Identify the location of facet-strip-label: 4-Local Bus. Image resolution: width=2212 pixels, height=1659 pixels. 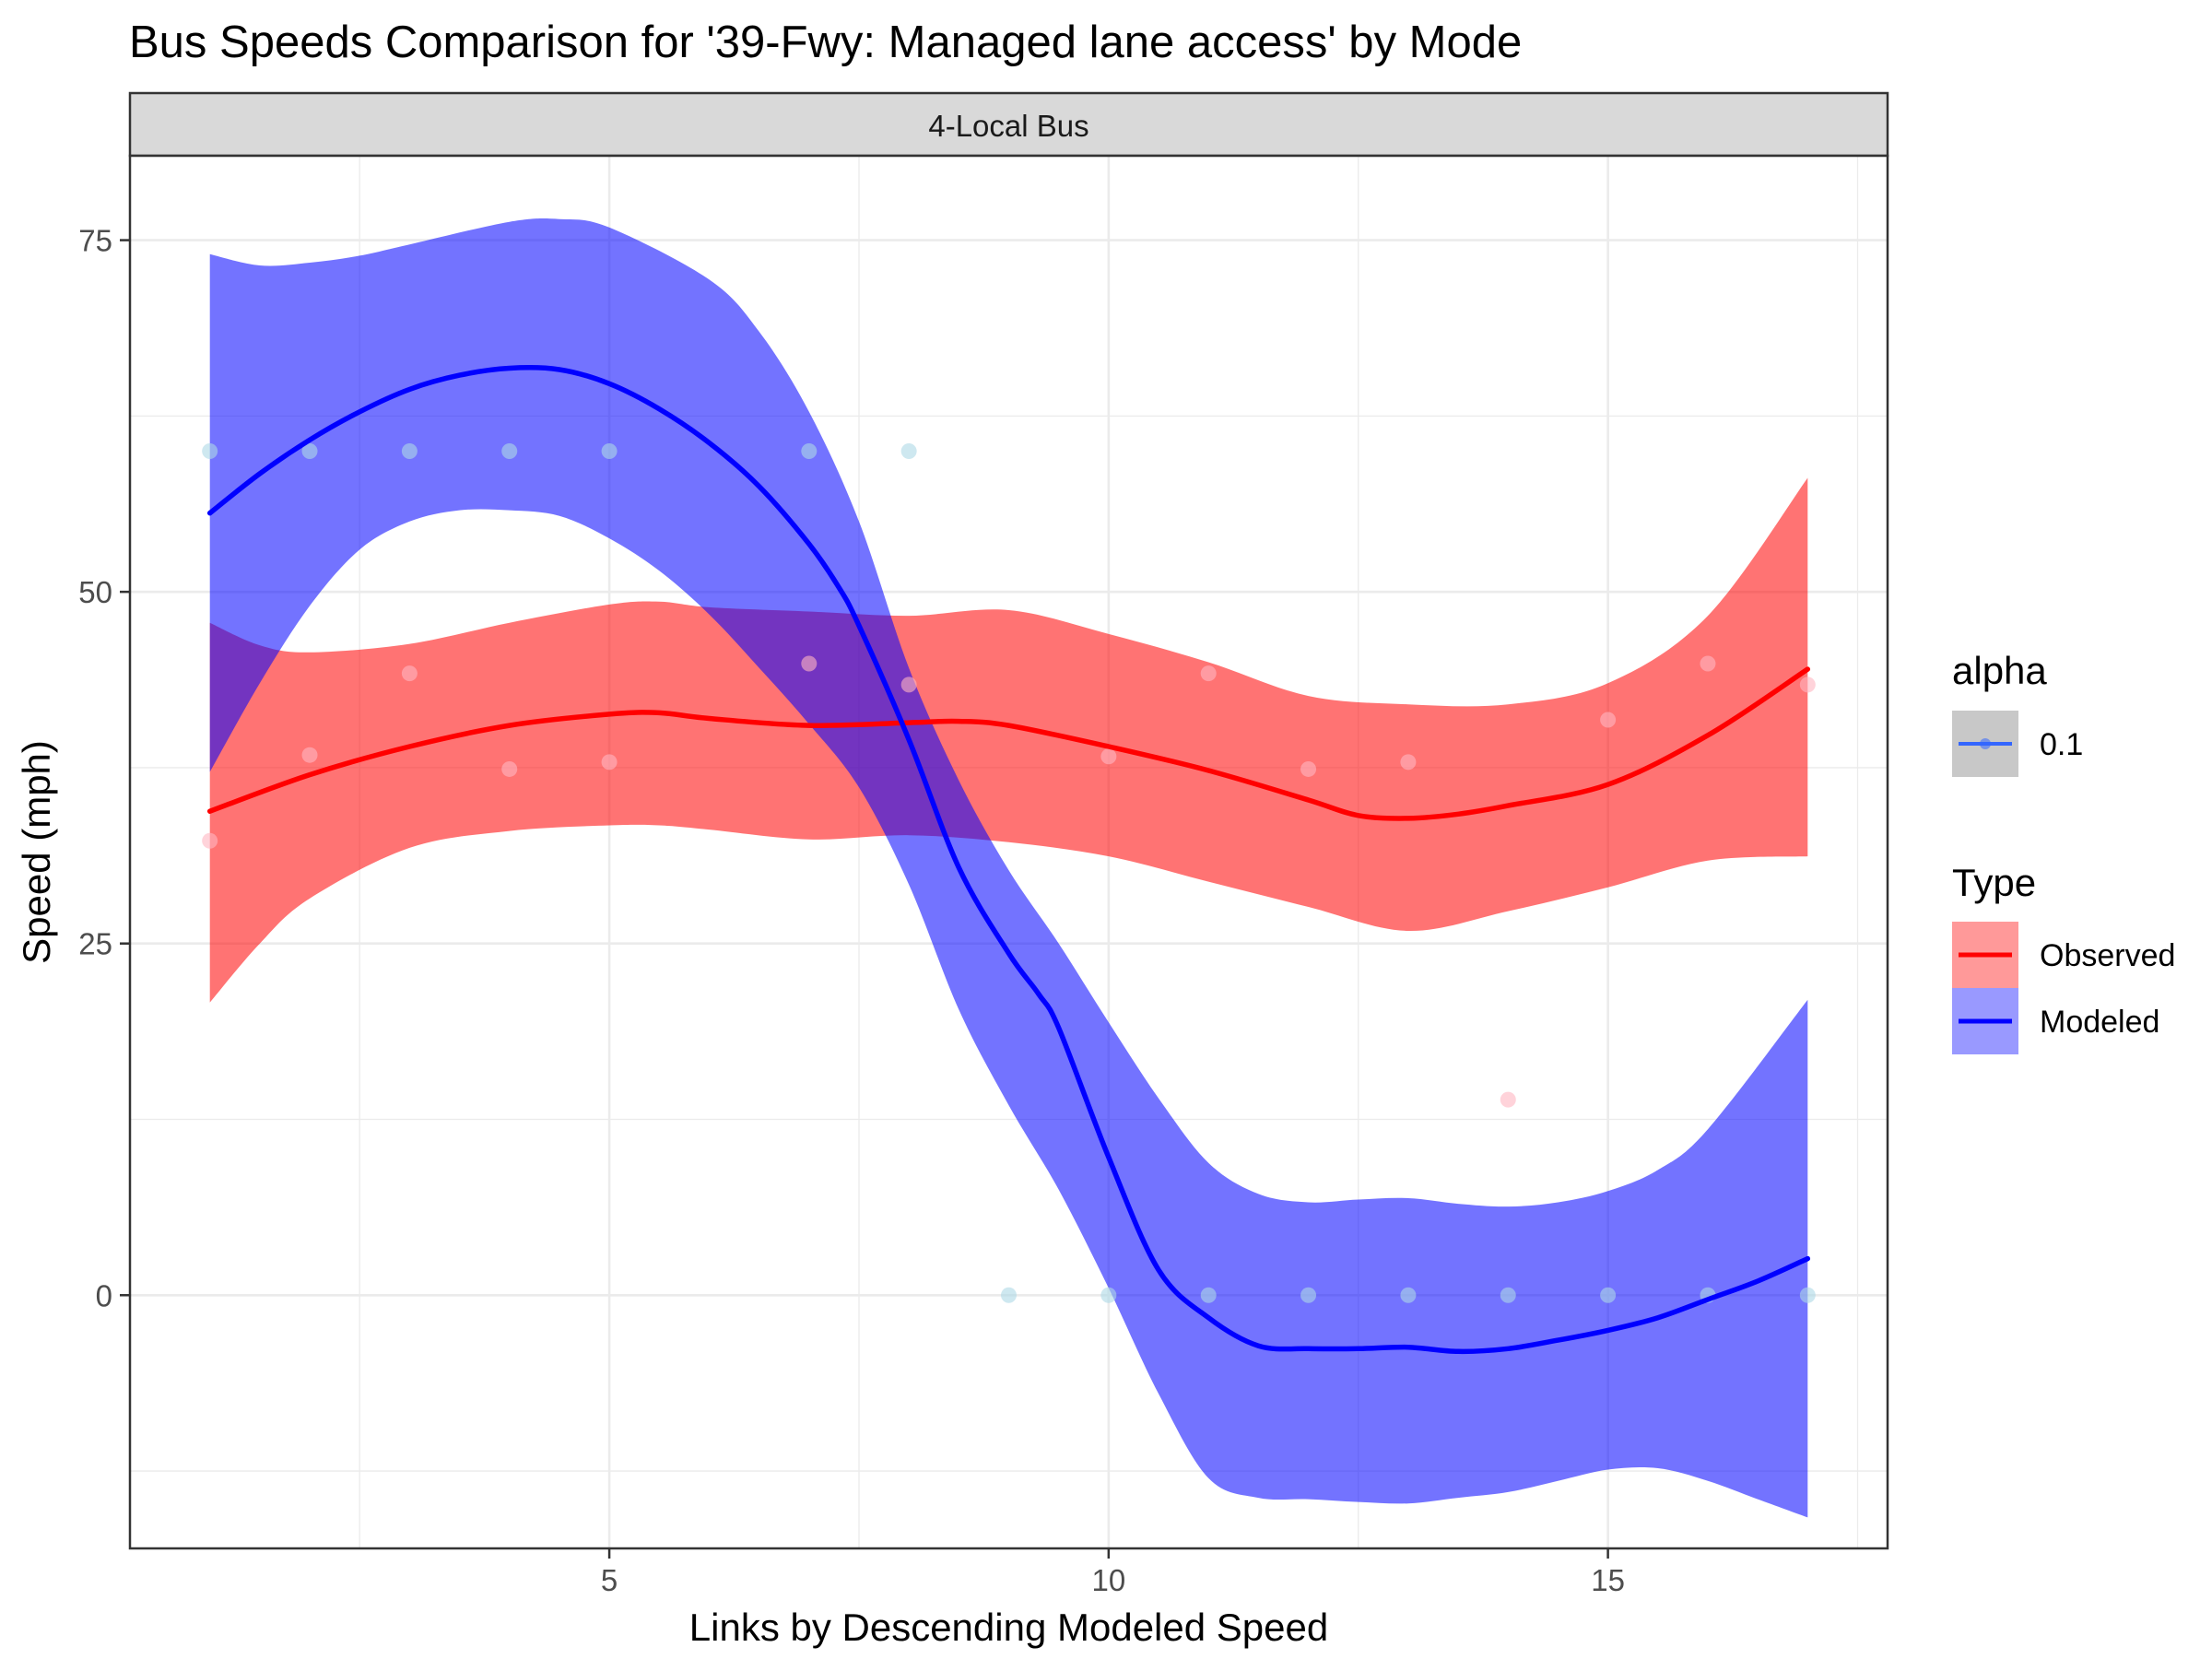
(1008, 126).